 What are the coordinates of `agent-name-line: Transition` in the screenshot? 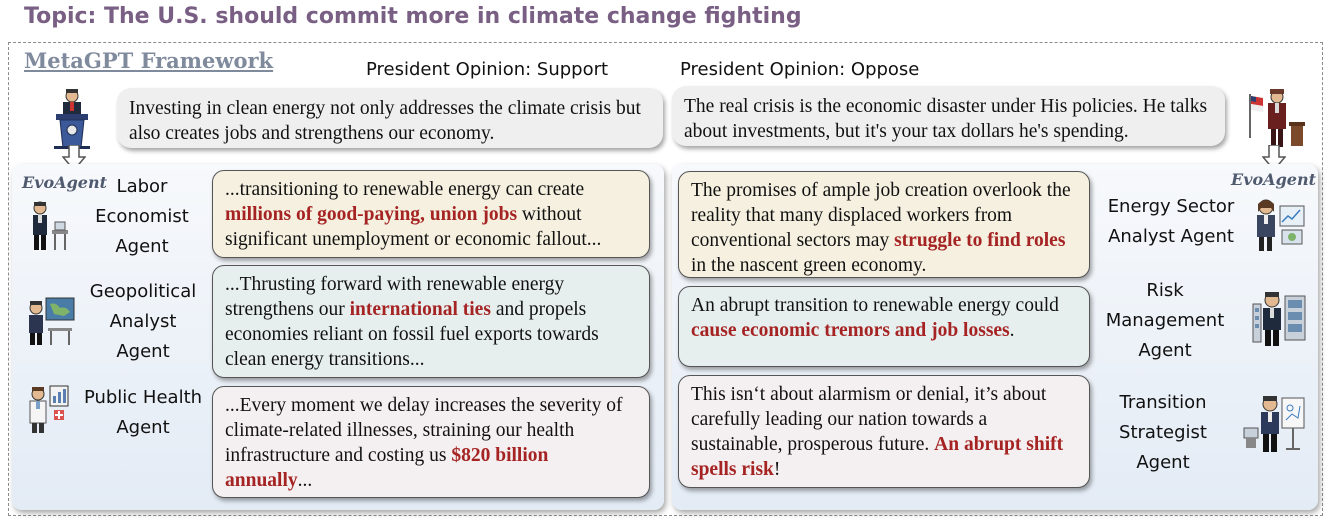 It's located at (1163, 402).